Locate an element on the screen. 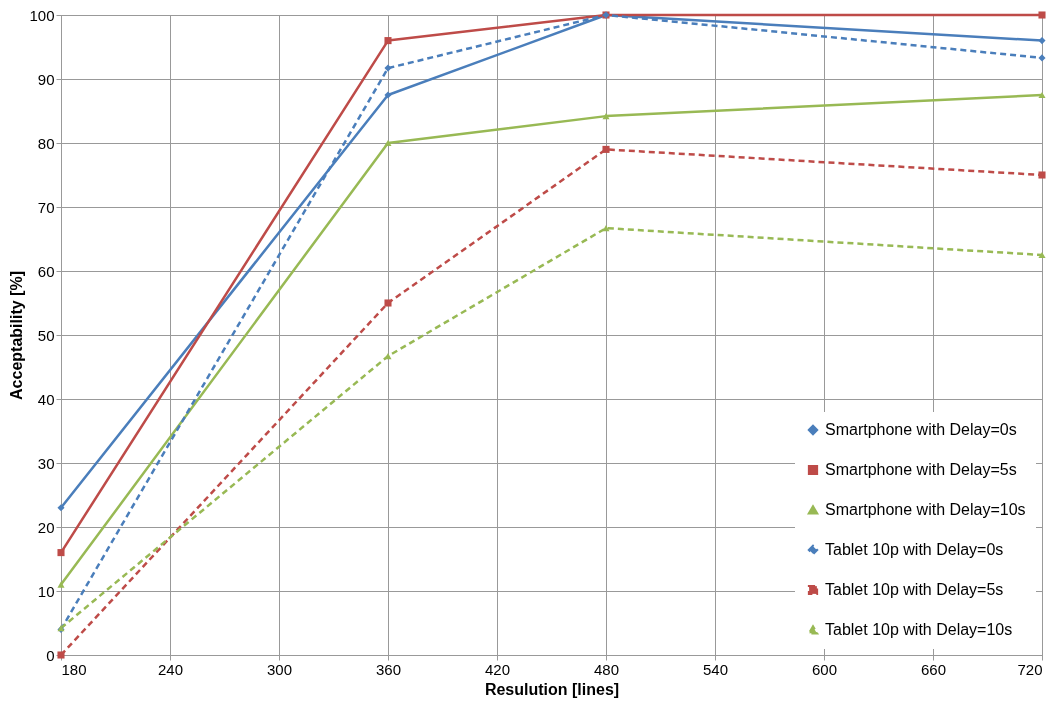 The height and width of the screenshot is (705, 1054). y-tick-label: 40 is located at coordinates (46, 399).